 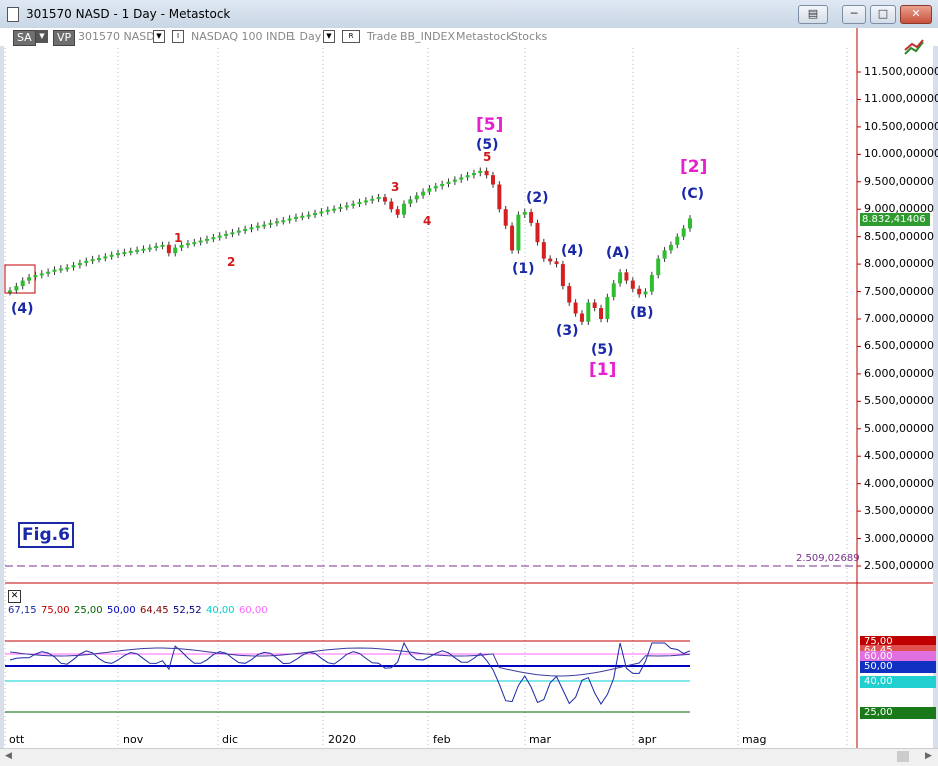 I want to click on x-tick-label: mar, so click(x=540, y=739).